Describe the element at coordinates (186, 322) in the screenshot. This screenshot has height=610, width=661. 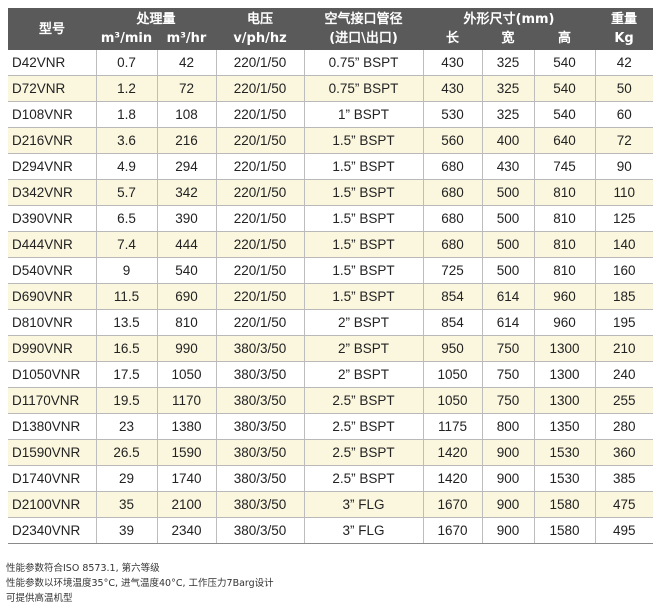
I see `flow-m3hr-cell: 810` at that location.